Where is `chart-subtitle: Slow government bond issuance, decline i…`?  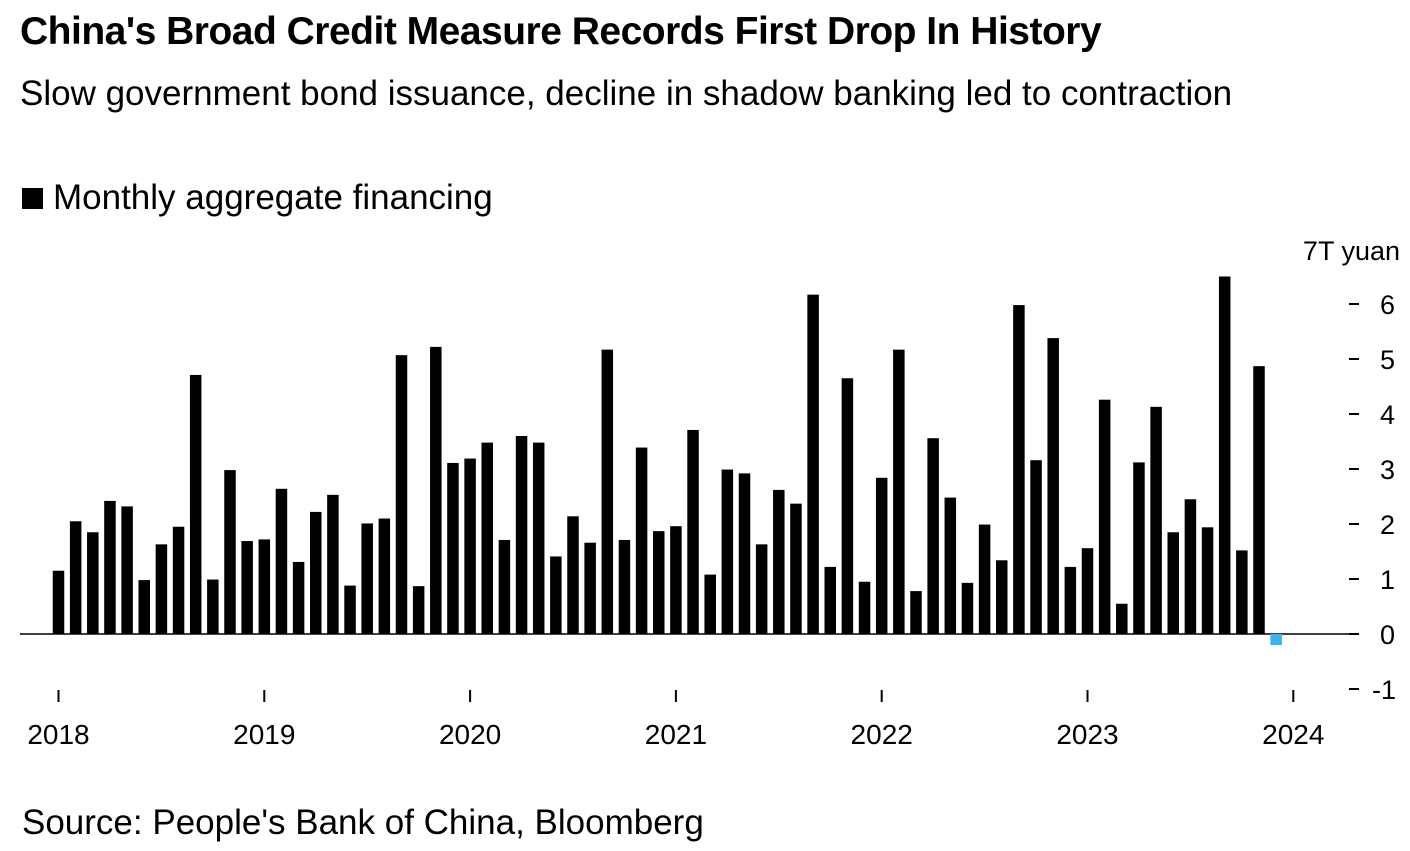 chart-subtitle: Slow government bond issuance, decline i… is located at coordinates (626, 93).